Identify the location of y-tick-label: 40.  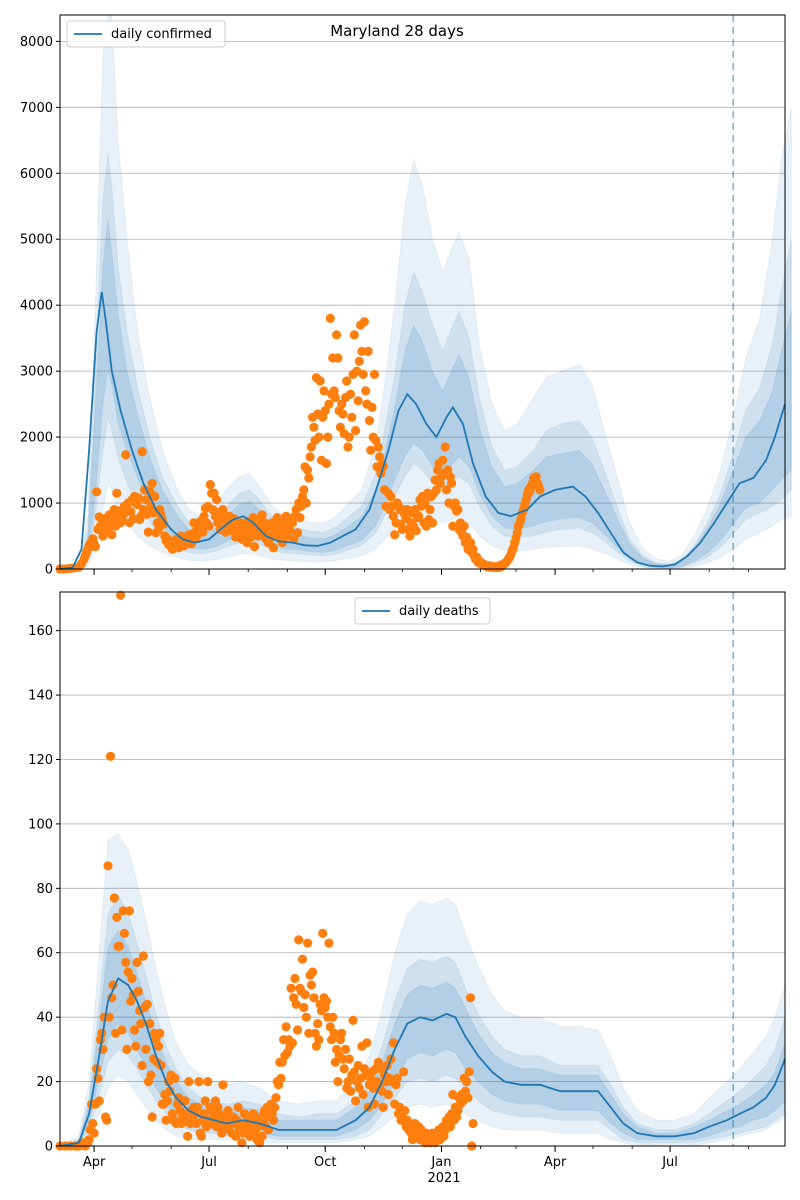
(44, 1018).